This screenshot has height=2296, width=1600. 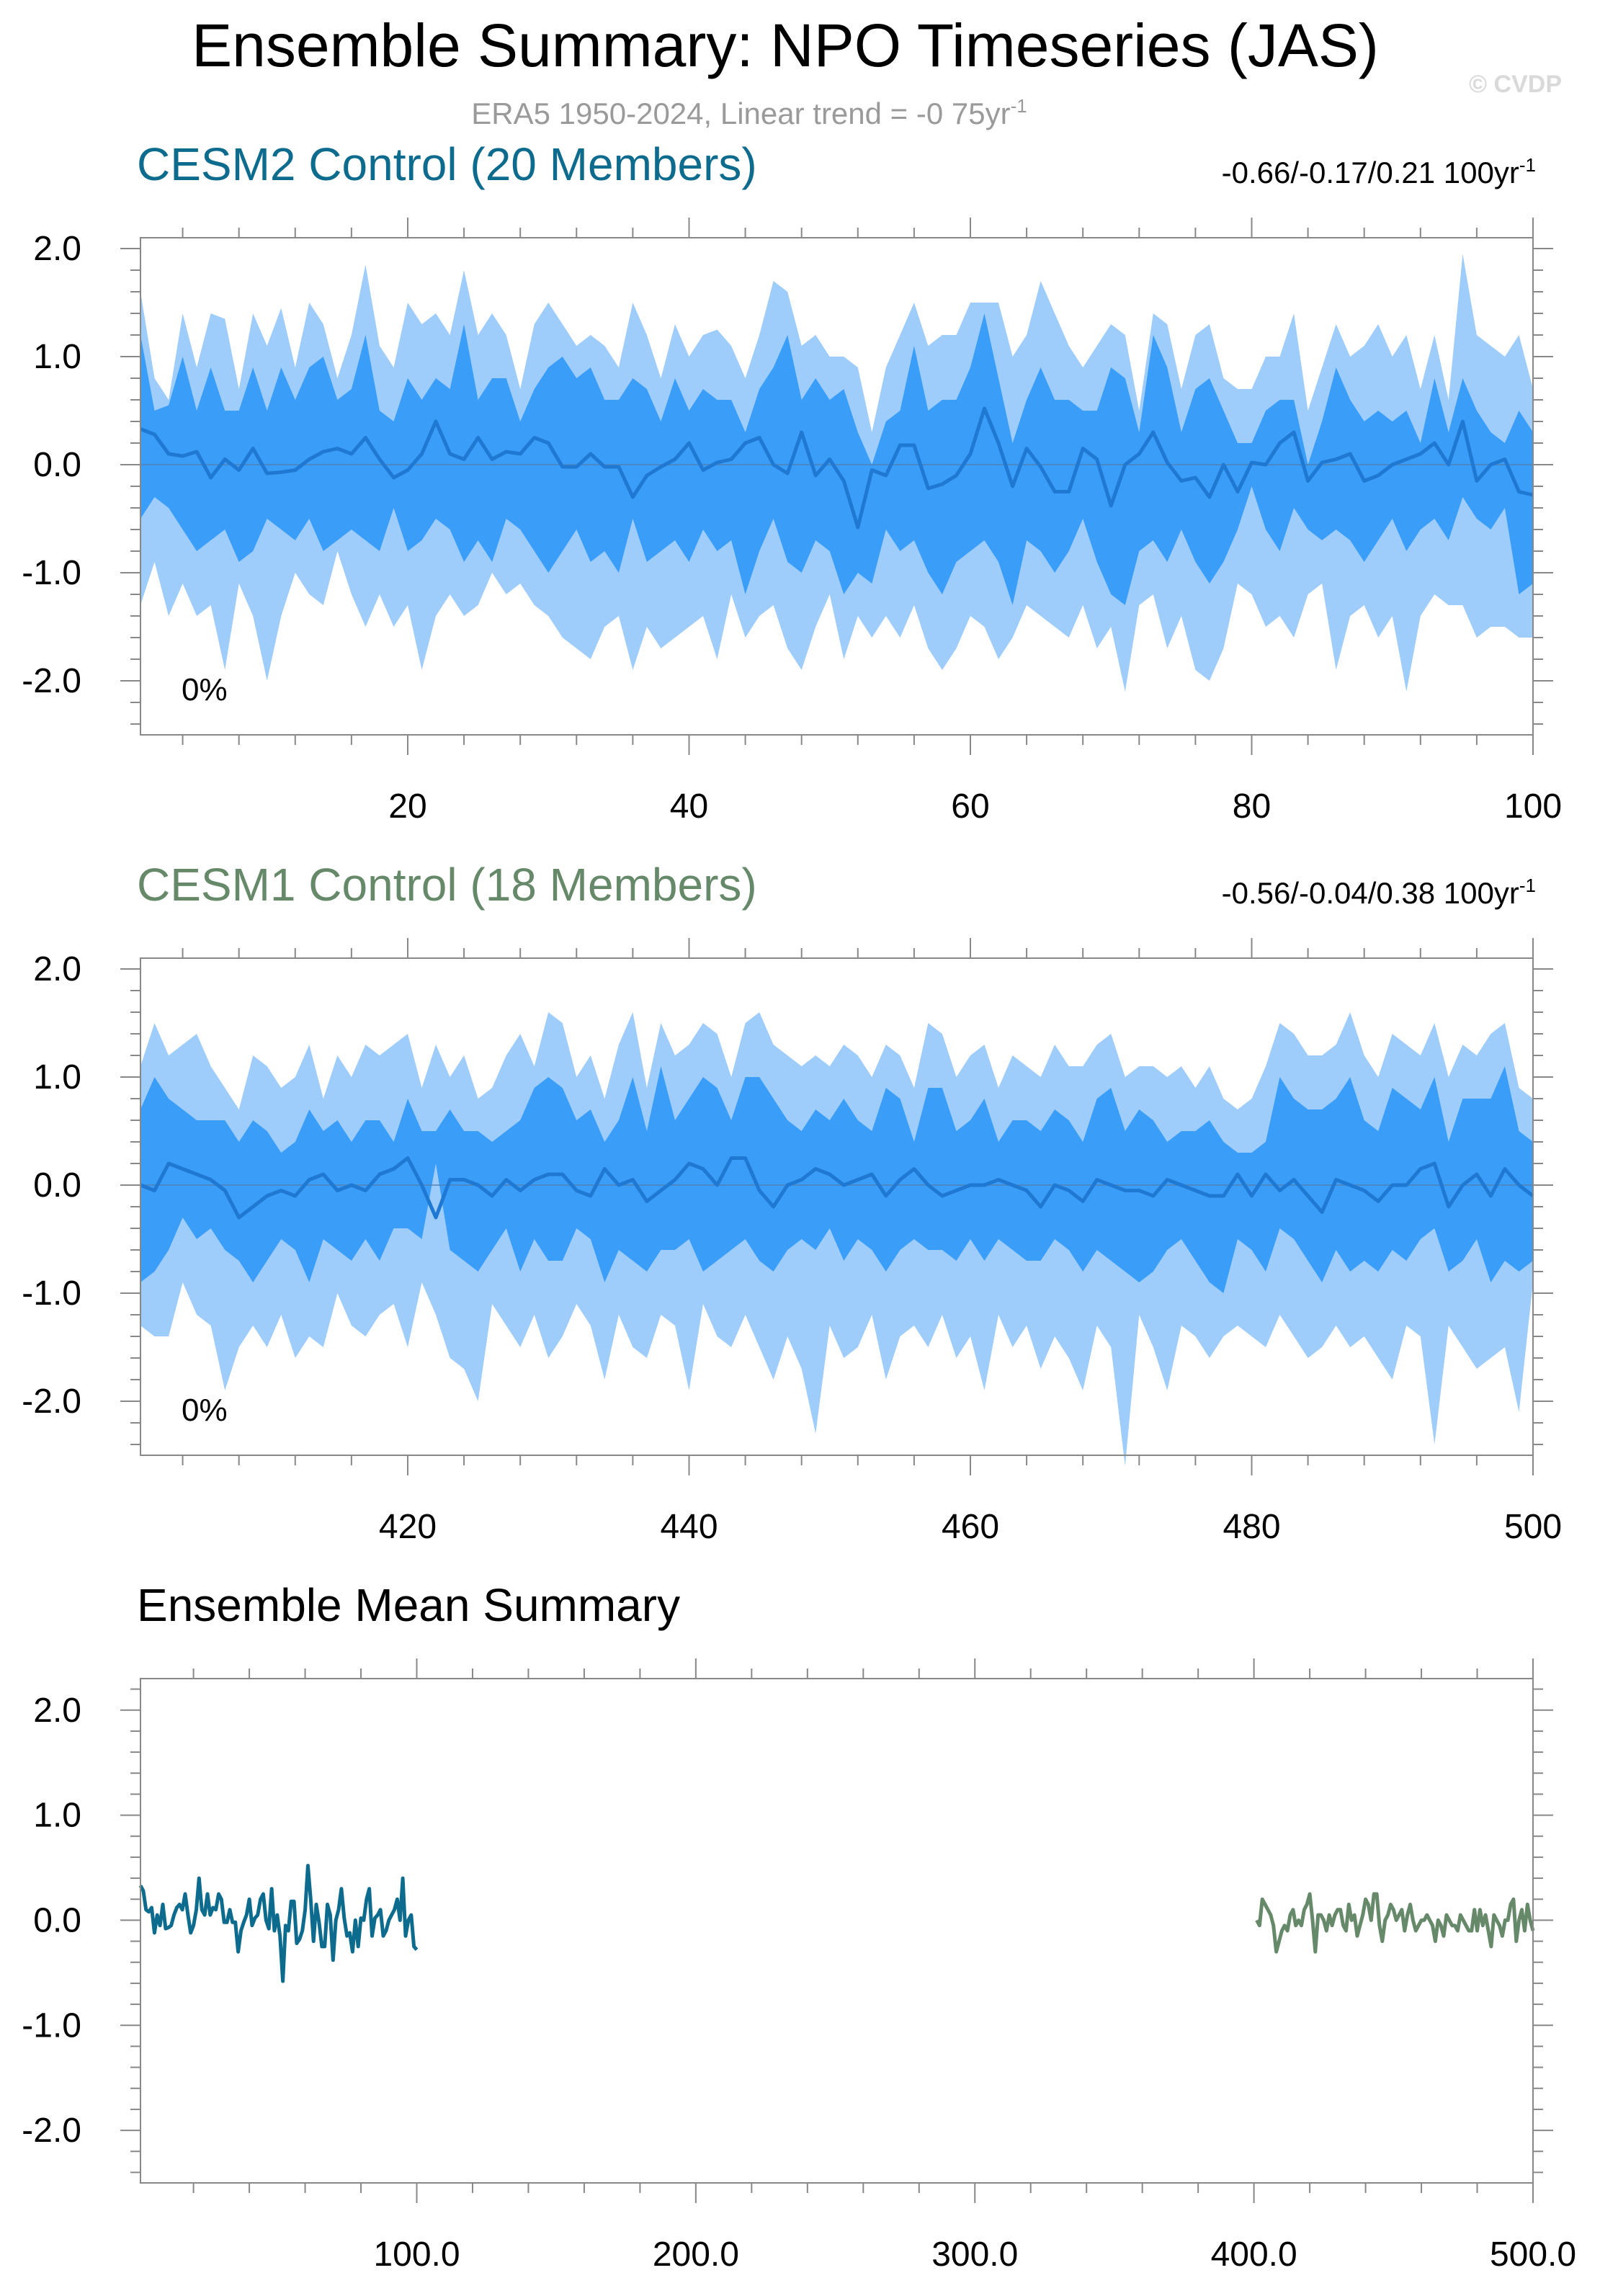 What do you see at coordinates (407, 806) in the screenshot?
I see `x-tick-label: 20` at bounding box center [407, 806].